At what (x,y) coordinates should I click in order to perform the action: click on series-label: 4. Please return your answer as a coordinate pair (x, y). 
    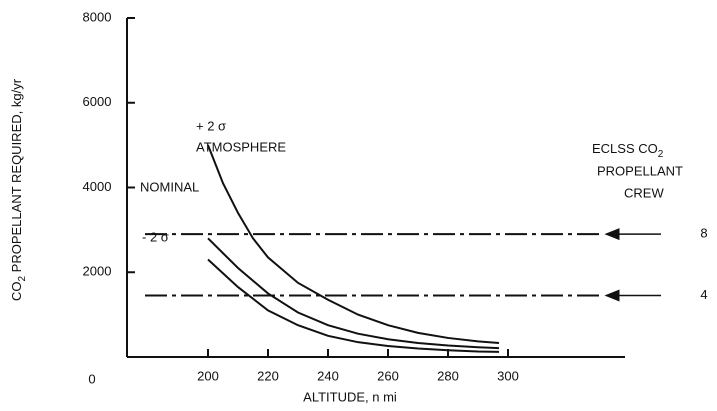
    Looking at the image, I should click on (703, 294).